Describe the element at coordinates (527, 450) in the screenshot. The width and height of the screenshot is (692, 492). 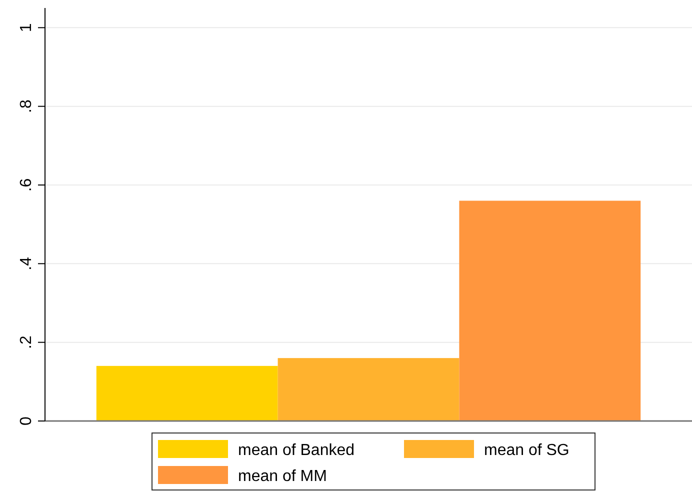
I see `legend-label: mean of SG` at that location.